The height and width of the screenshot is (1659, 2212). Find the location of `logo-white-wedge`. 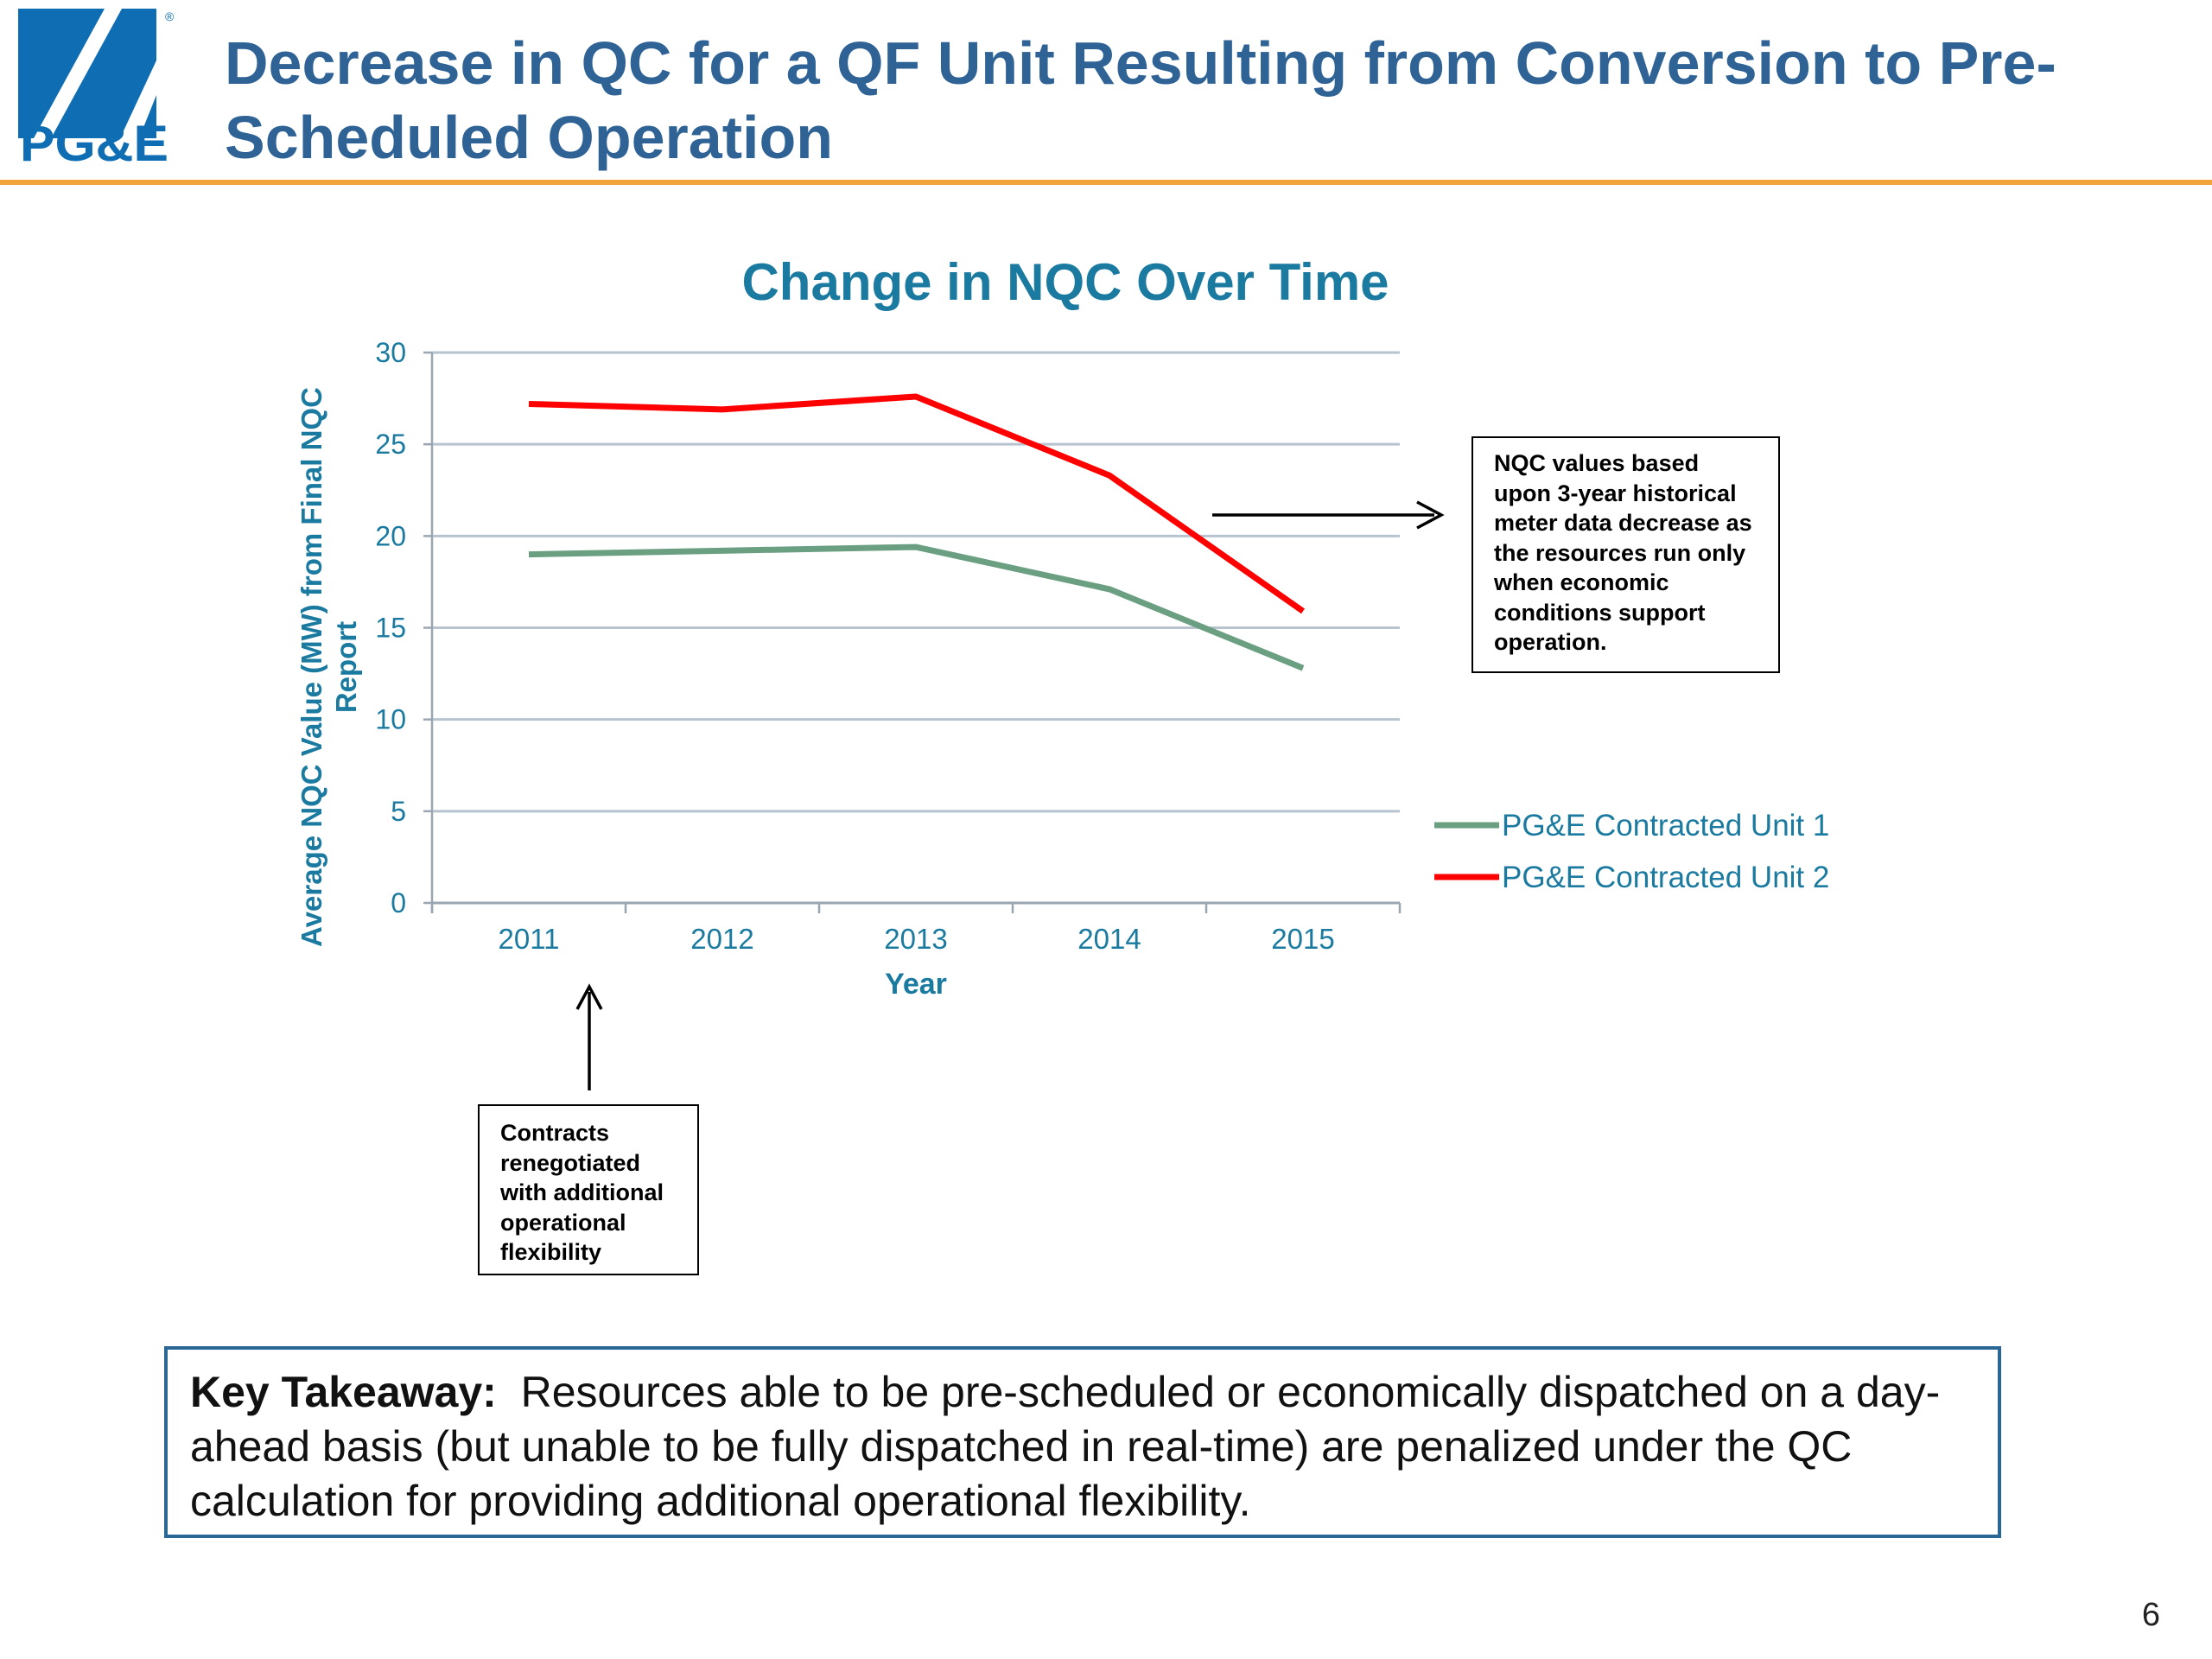

logo-white-wedge is located at coordinates (78, 73).